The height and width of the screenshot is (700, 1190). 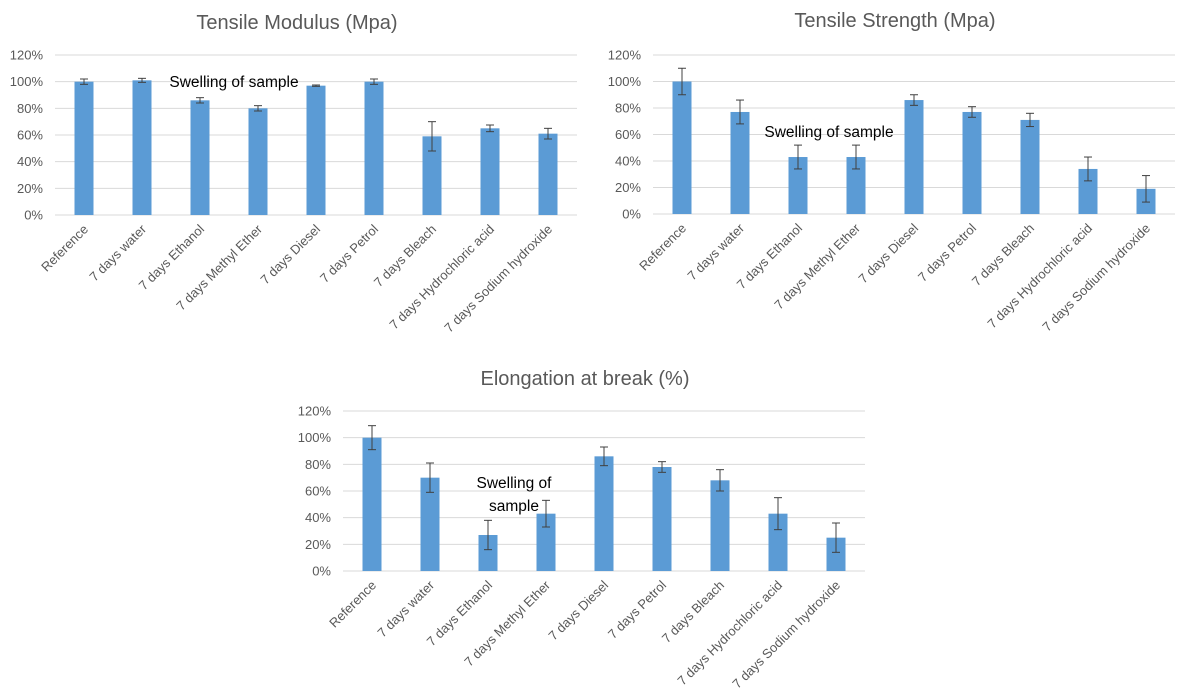 I want to click on annotation-text: sample, so click(x=514, y=506).